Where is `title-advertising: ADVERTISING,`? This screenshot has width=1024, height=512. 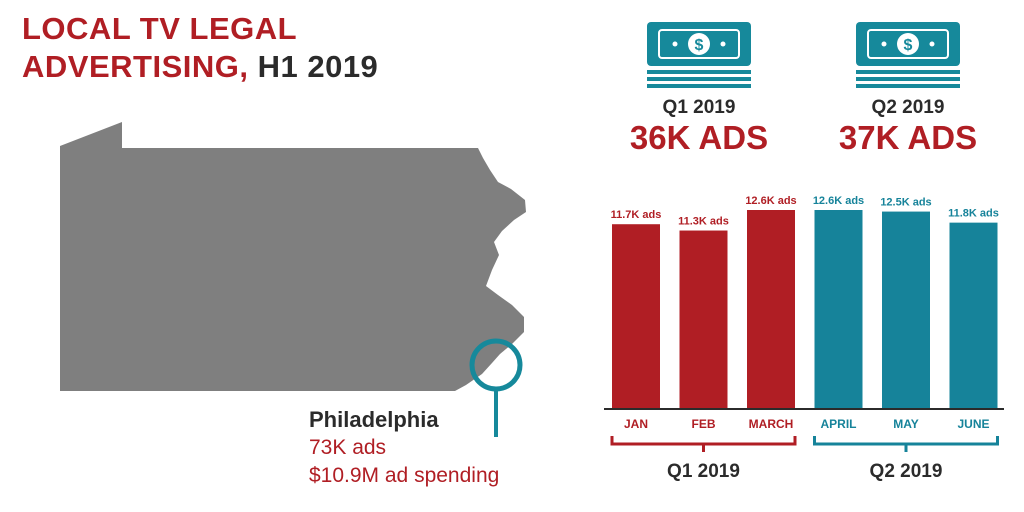 title-advertising: ADVERTISING, is located at coordinates (135, 66).